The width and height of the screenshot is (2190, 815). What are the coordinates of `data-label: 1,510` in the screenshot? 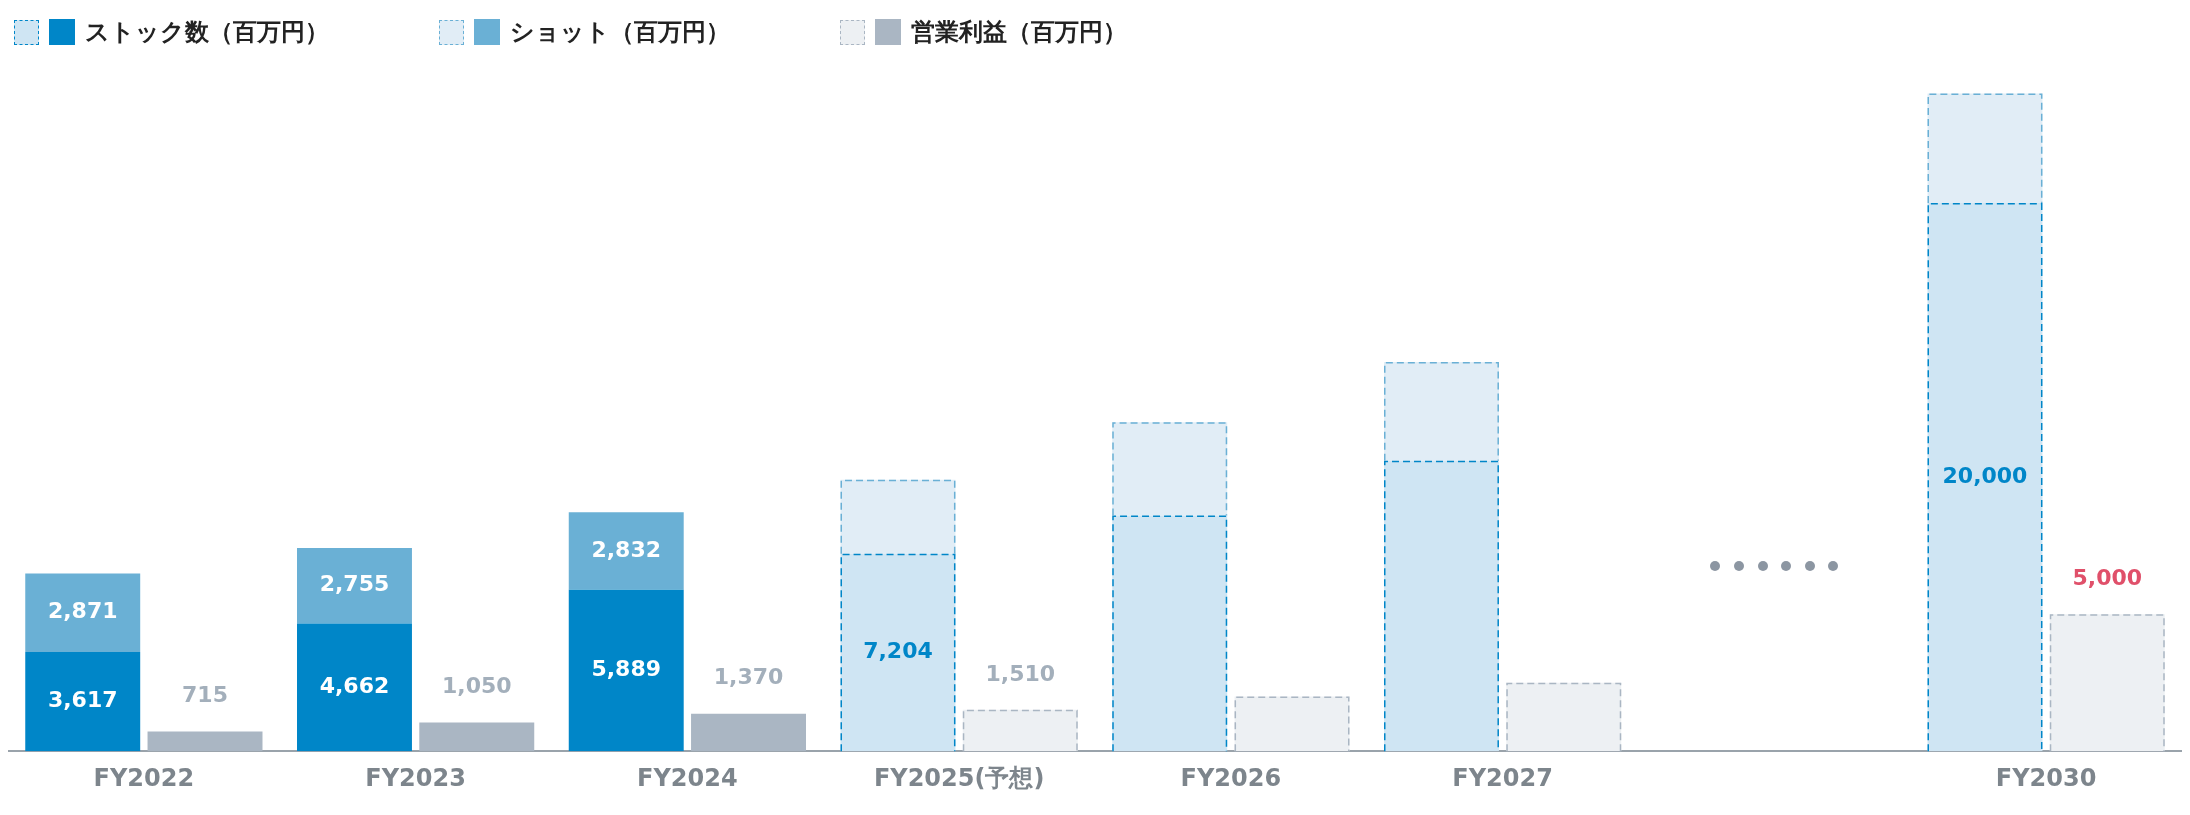 It's located at (1020, 673).